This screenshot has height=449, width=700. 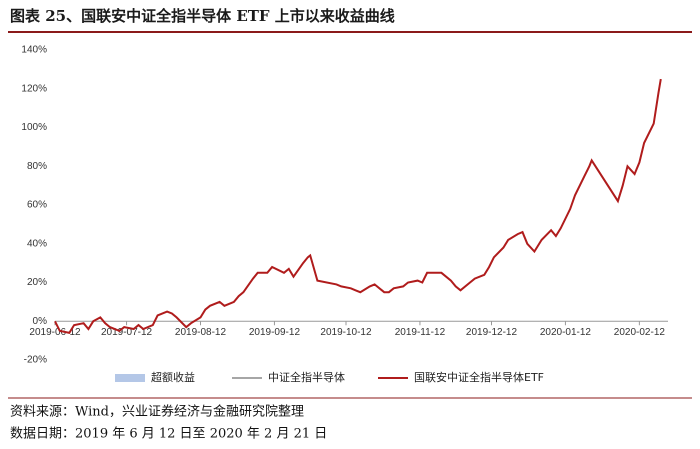 I want to click on x-tick-label: 2019-09-12, so click(x=275, y=332).